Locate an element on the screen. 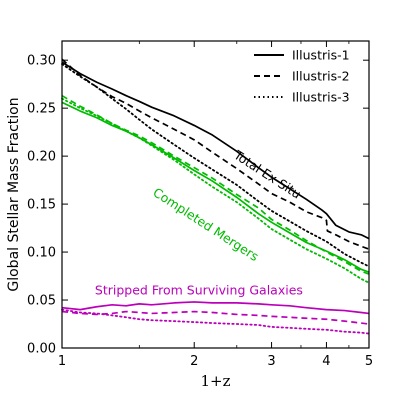 This screenshot has width=409, height=409. legend: Illustris-1 Illustris-2 Illustris-3 is located at coordinates (302, 76).